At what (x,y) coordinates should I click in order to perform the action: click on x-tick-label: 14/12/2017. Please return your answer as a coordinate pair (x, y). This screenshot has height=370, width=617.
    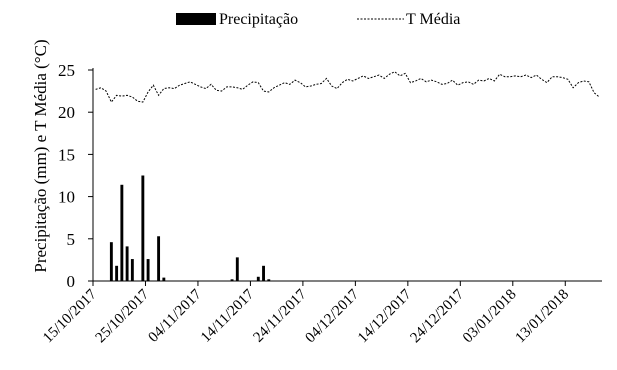
    Looking at the image, I should click on (385, 316).